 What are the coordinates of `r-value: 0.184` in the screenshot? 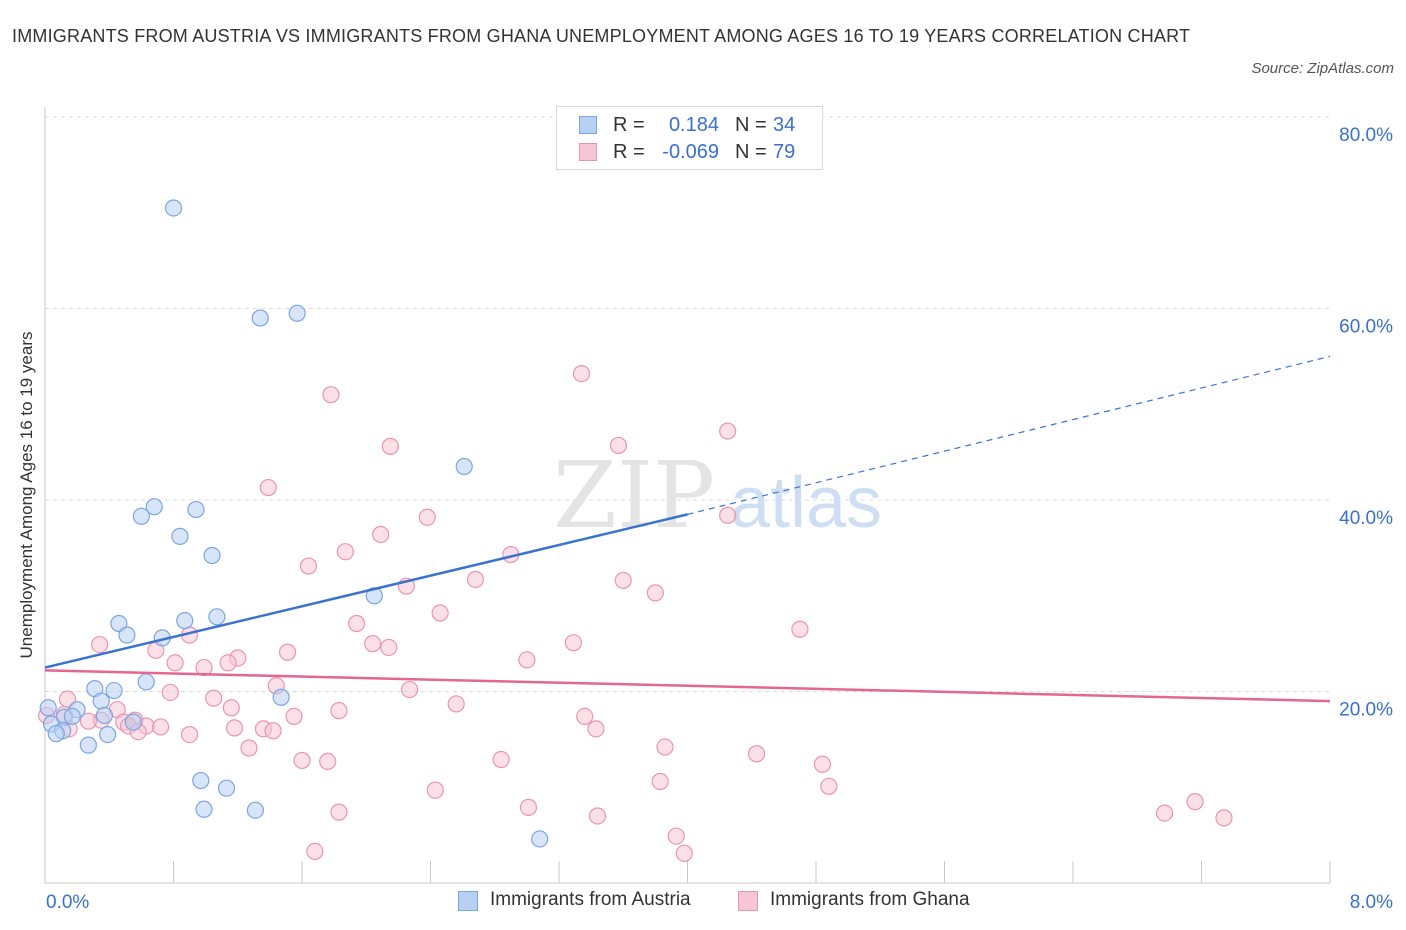 It's located at (693, 125).